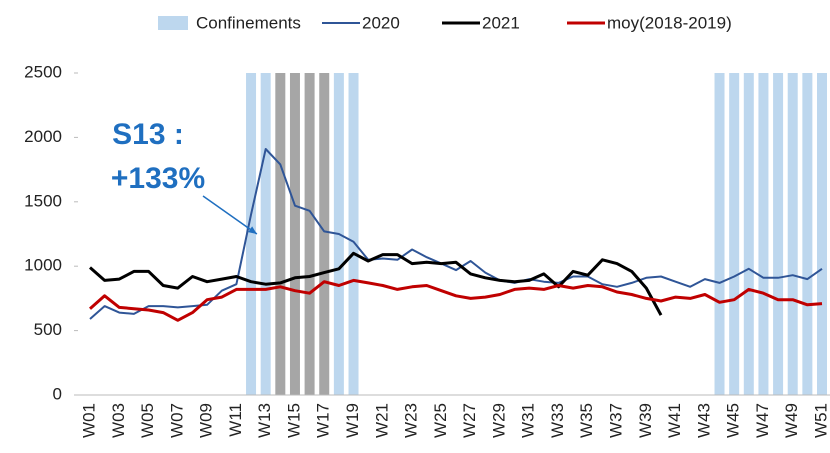 This screenshot has width=830, height=453. Describe the element at coordinates (557, 420) in the screenshot. I see `x-tick-label: W33` at that location.